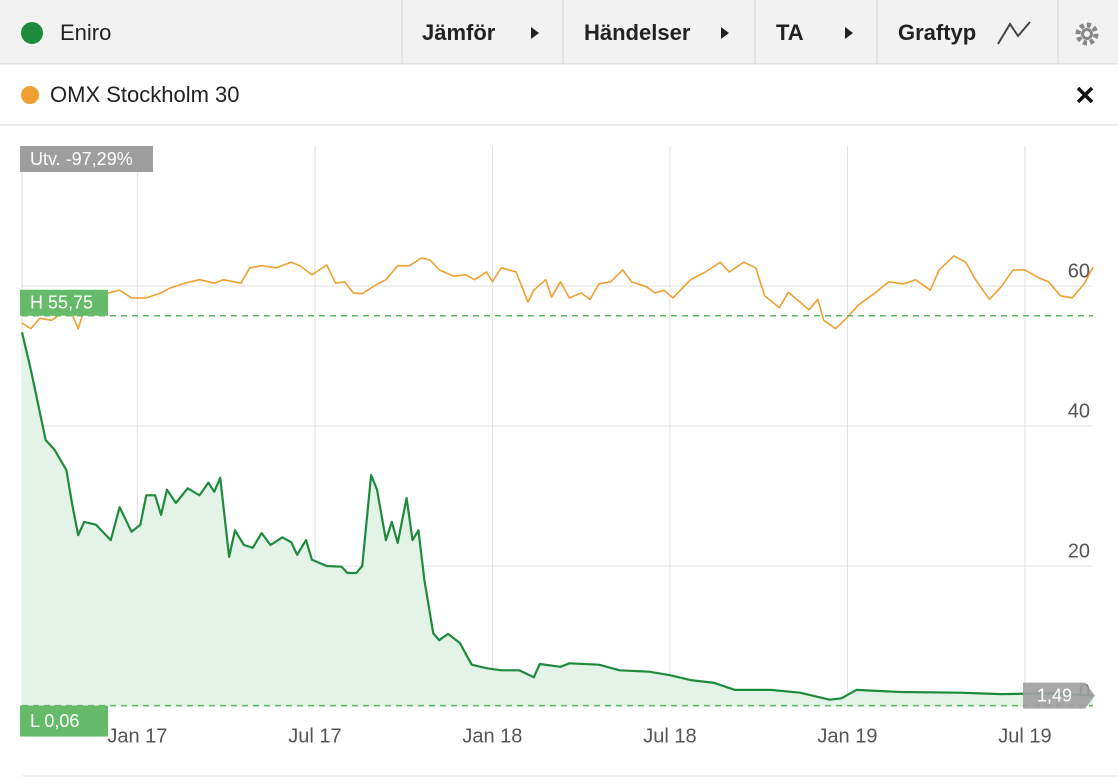 This screenshot has width=1118, height=778. Describe the element at coordinates (314, 736) in the screenshot. I see `x-tick-label: Jul 17` at that location.